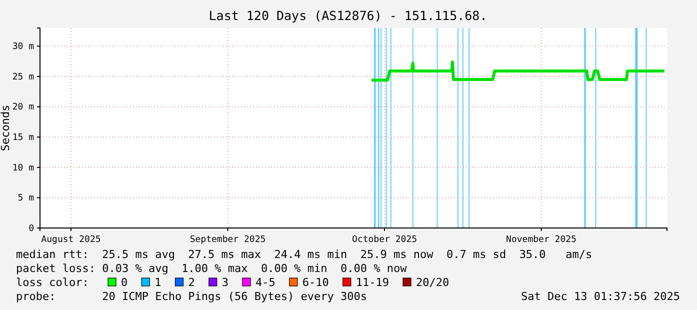  I want to click on text: probe: 20 ICMP Echo Pings (56 Bytes) every 300s, so click(191, 296).